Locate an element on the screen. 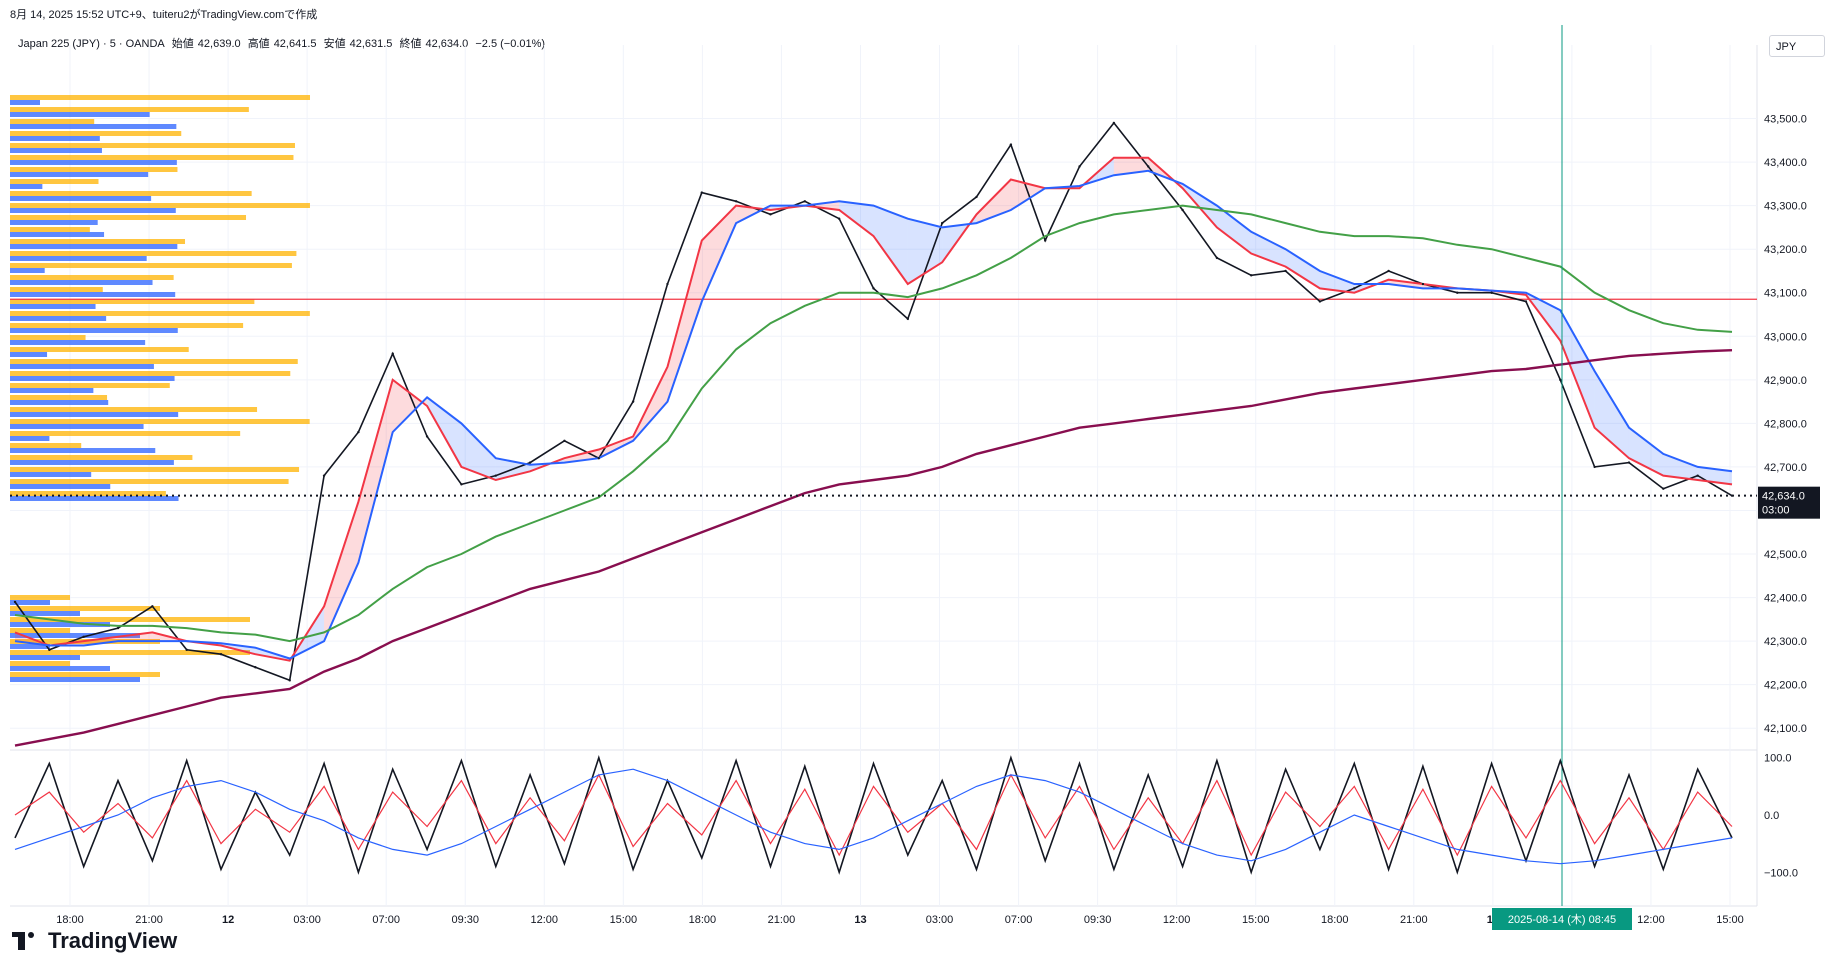 This screenshot has width=1835, height=966. low-value: 42,631.5 is located at coordinates (371, 44).